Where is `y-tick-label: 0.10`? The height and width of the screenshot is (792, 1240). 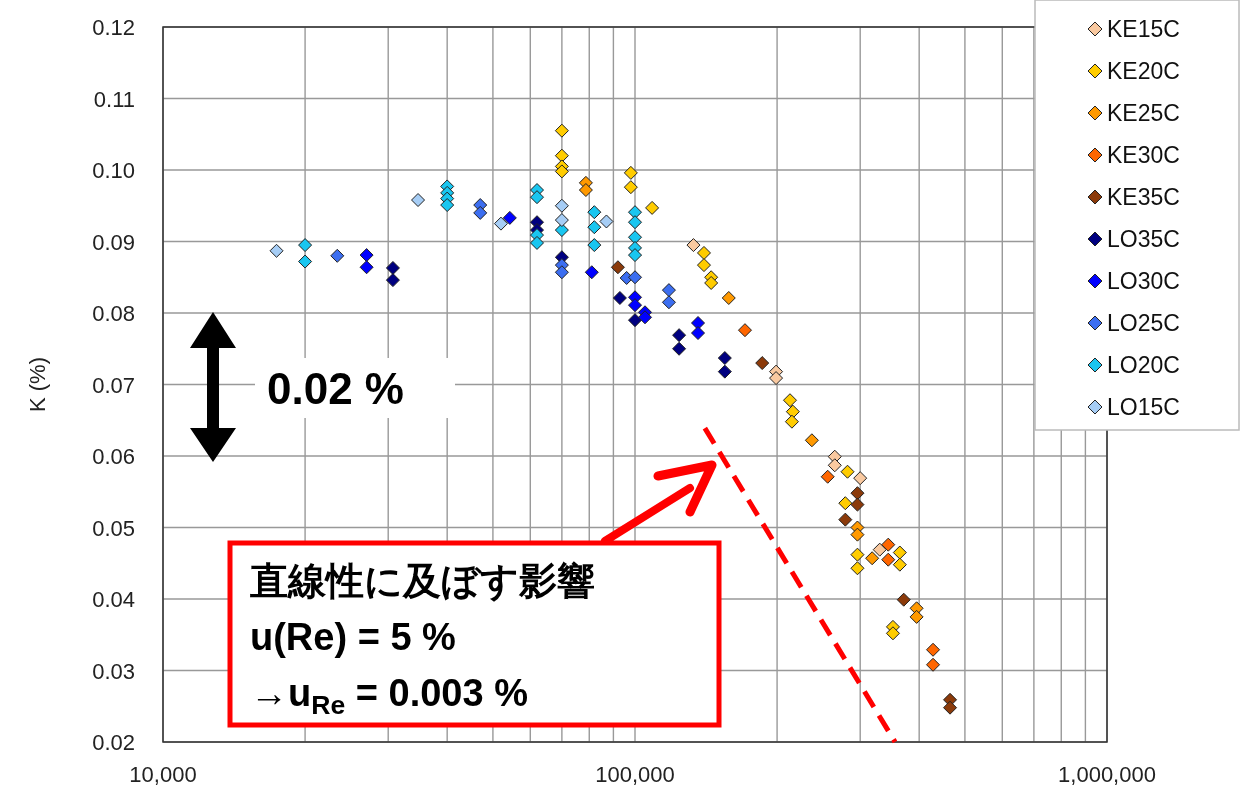
y-tick-label: 0.10 is located at coordinates (113, 170).